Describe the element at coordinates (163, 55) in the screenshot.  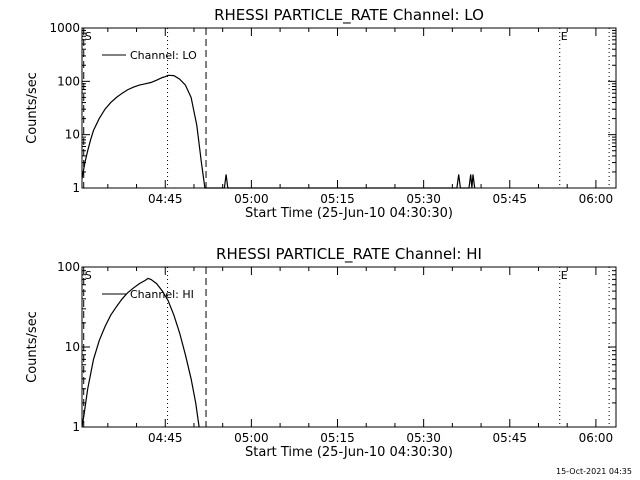
I see `legend-label: Channel: LO` at that location.